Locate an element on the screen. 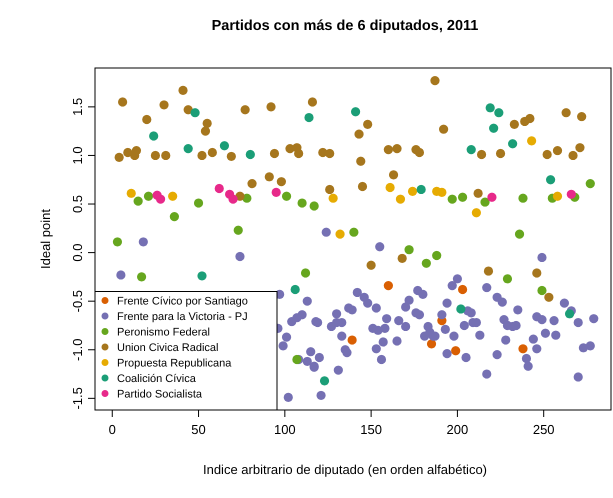 The width and height of the screenshot is (613, 498). y-tick-label: 1.0 is located at coordinates (77, 155).